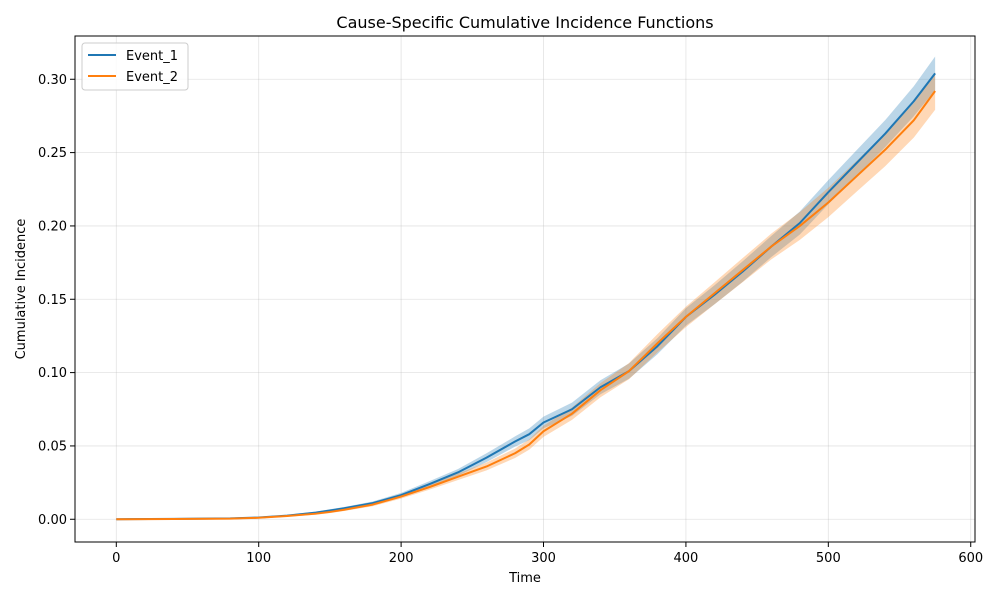 The image size is (1000, 600). What do you see at coordinates (52, 153) in the screenshot?
I see `y-tick-label: 0.25` at bounding box center [52, 153].